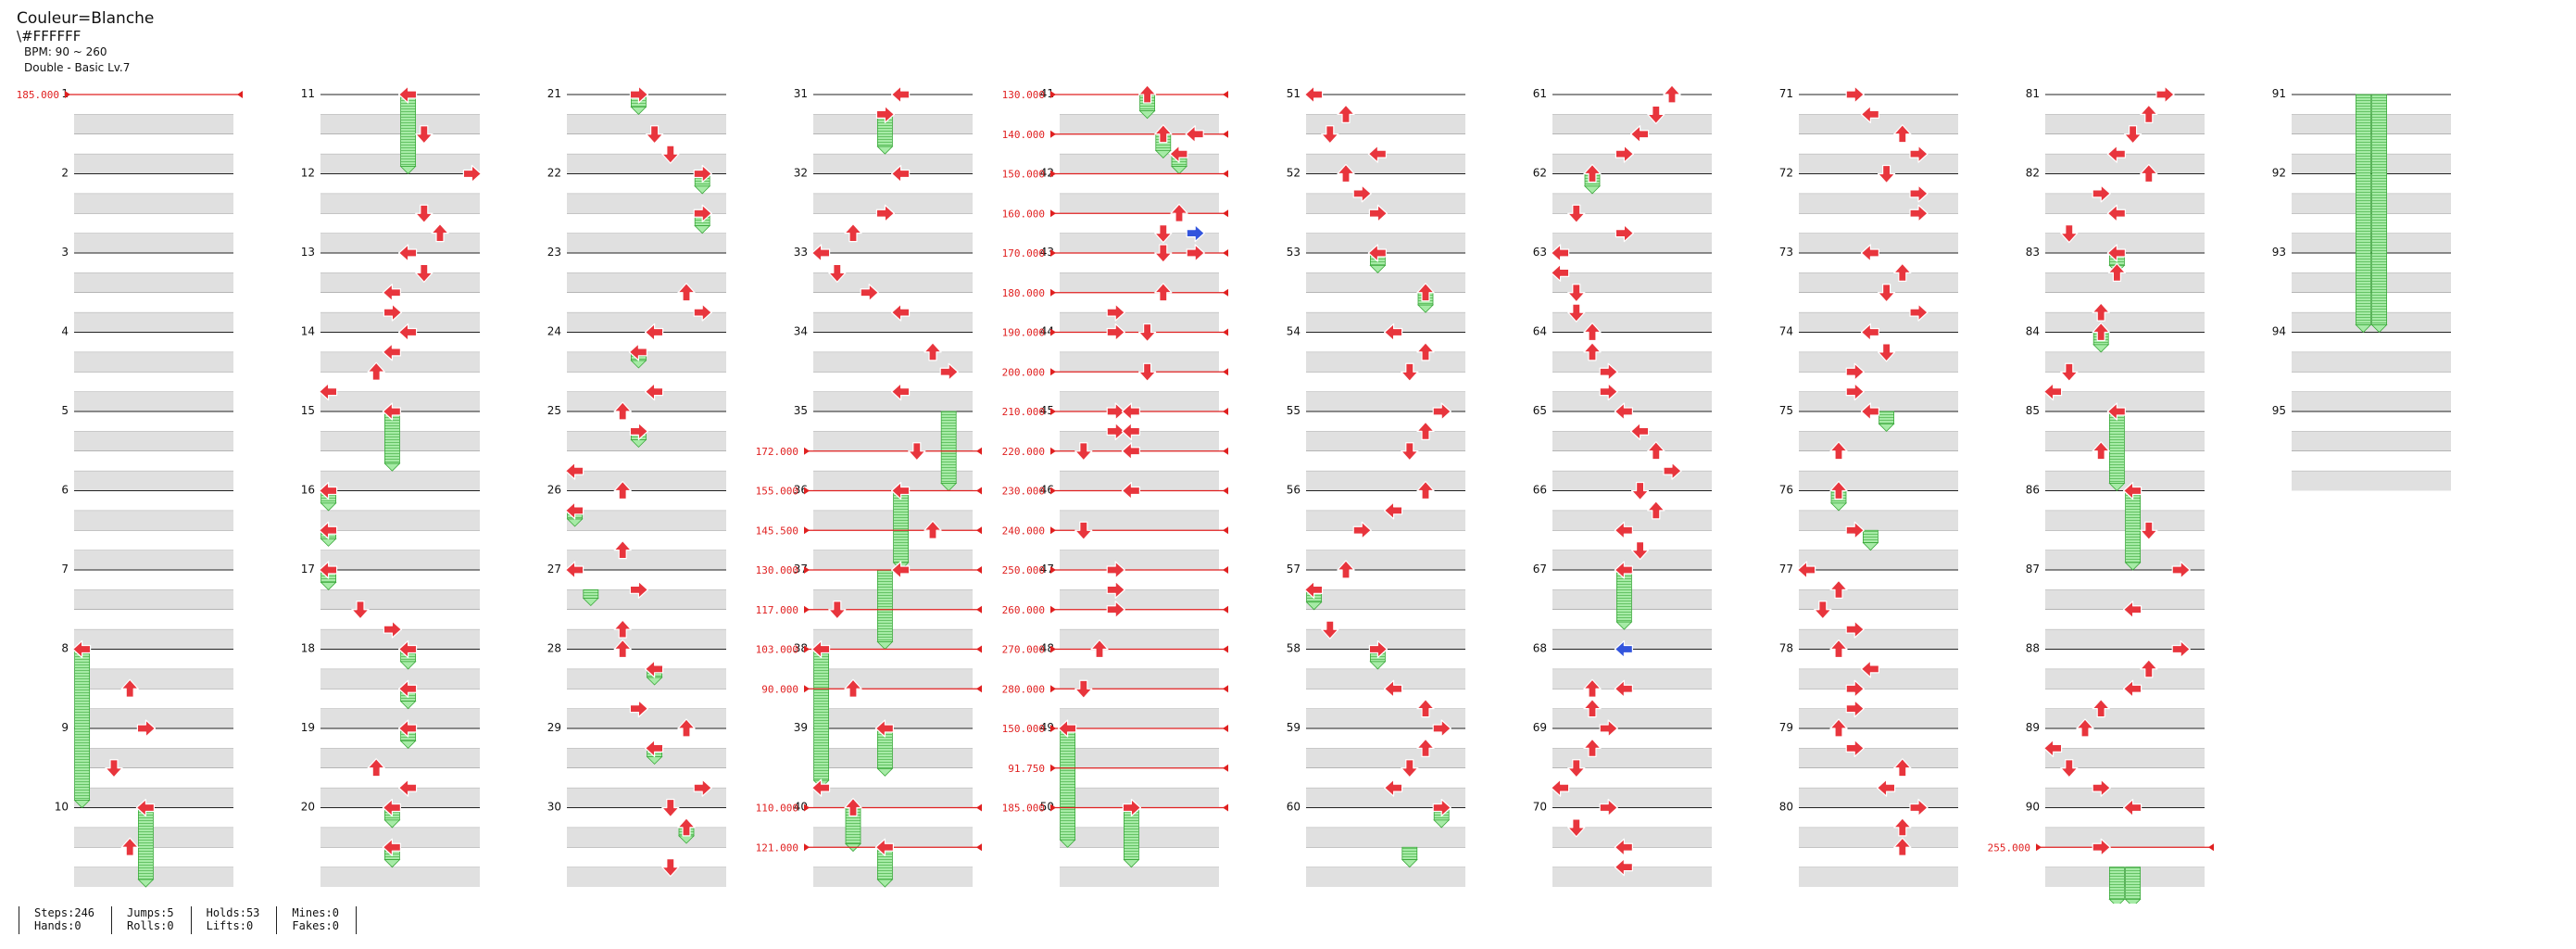  I want to click on measure-number: 4, so click(65, 331).